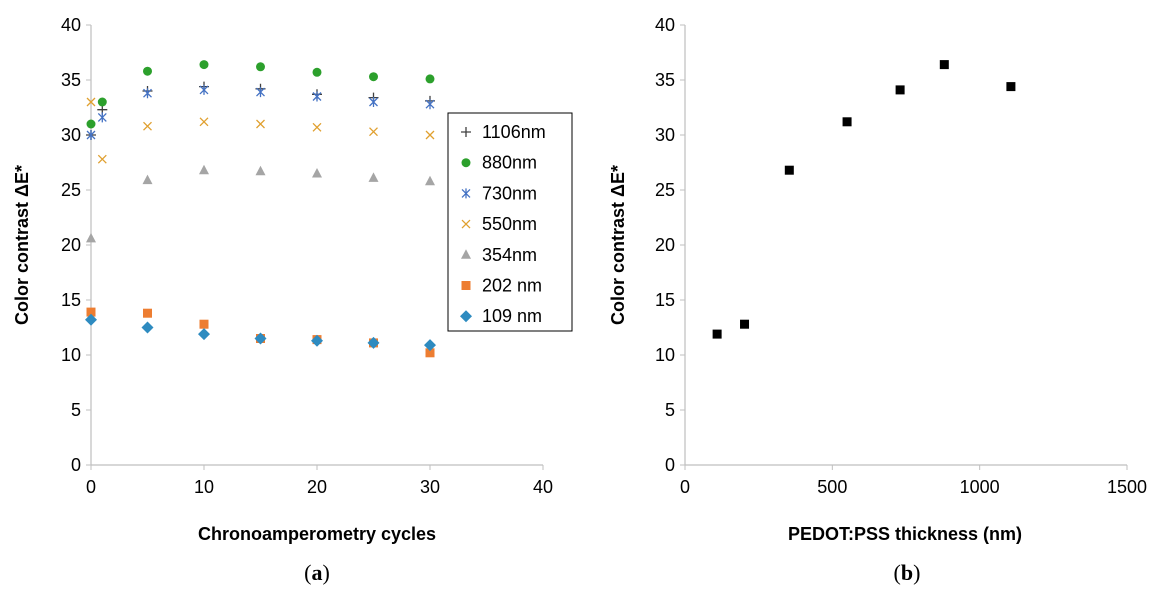 The width and height of the screenshot is (1153, 590). What do you see at coordinates (509, 163) in the screenshot?
I see `legend-label: 880nm` at bounding box center [509, 163].